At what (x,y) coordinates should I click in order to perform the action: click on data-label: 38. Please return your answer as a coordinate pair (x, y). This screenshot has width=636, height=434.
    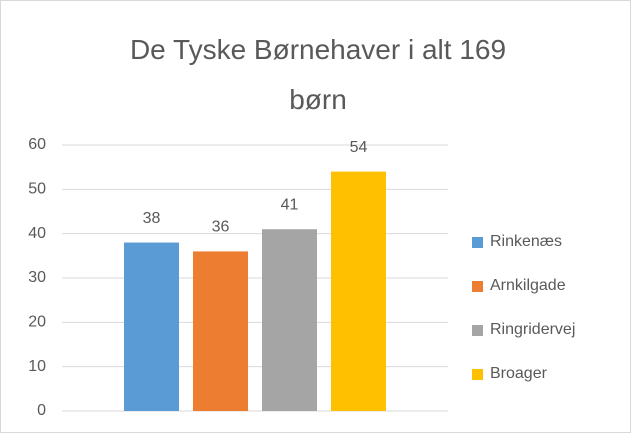
    Looking at the image, I should click on (152, 218).